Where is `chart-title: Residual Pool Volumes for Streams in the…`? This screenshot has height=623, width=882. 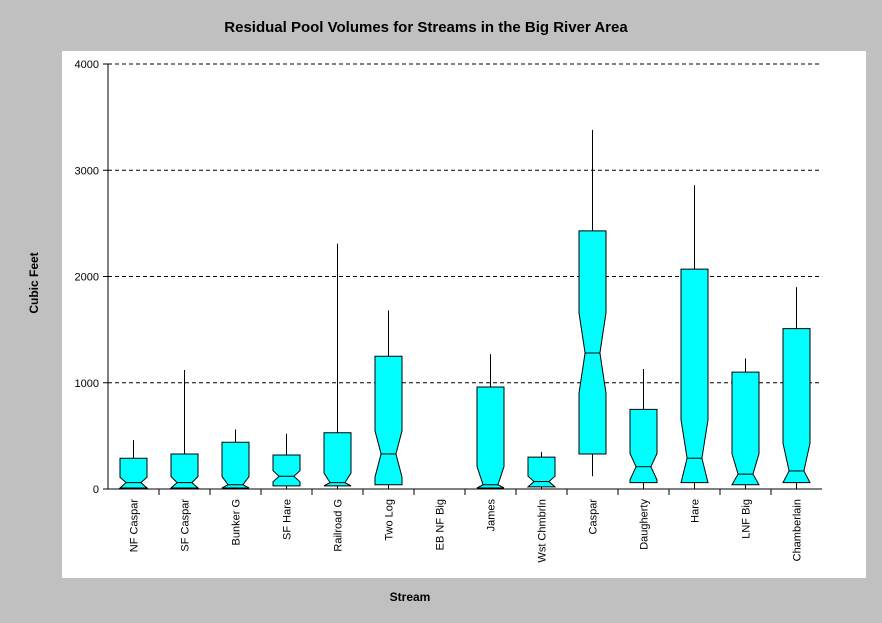
chart-title: Residual Pool Volumes for Streams in the… is located at coordinates (426, 27).